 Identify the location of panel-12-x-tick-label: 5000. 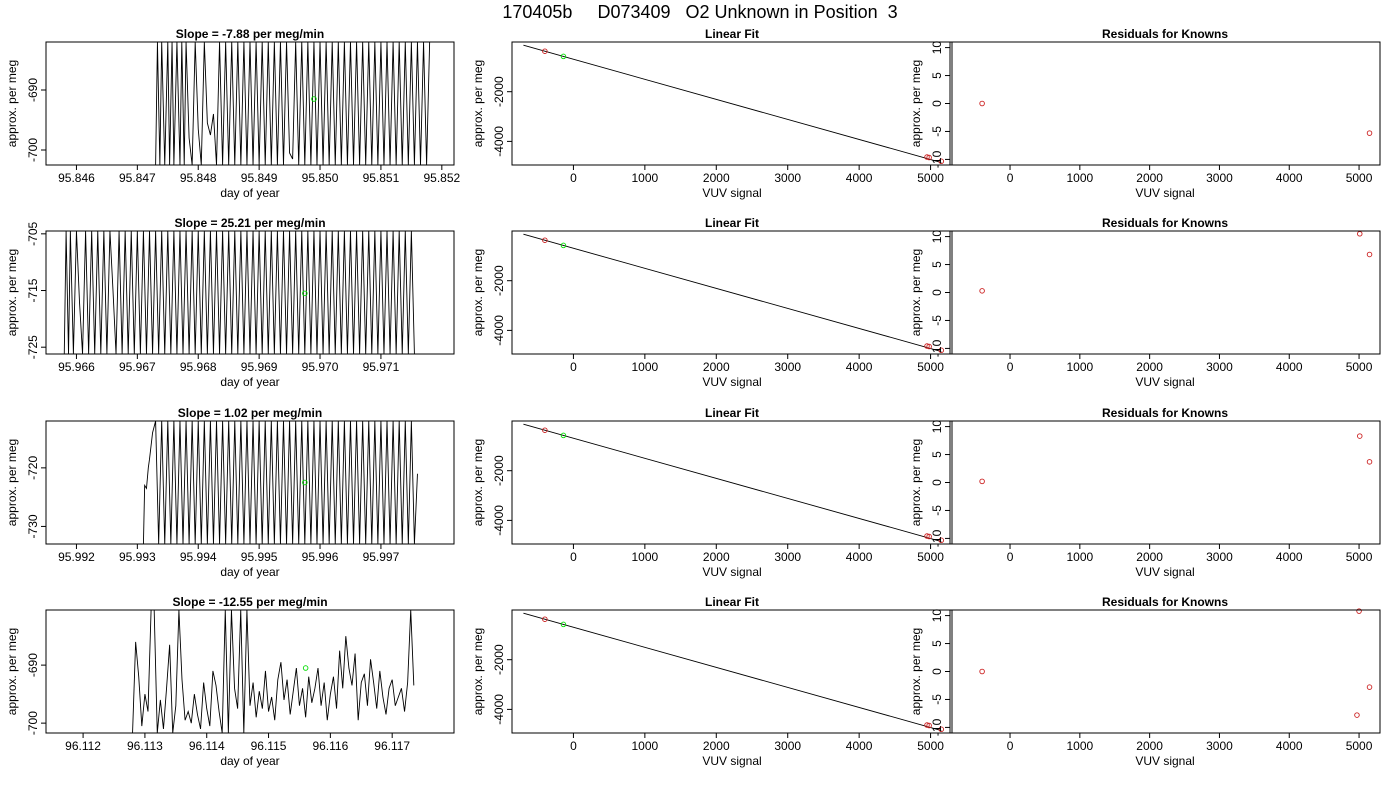
(1359, 746).